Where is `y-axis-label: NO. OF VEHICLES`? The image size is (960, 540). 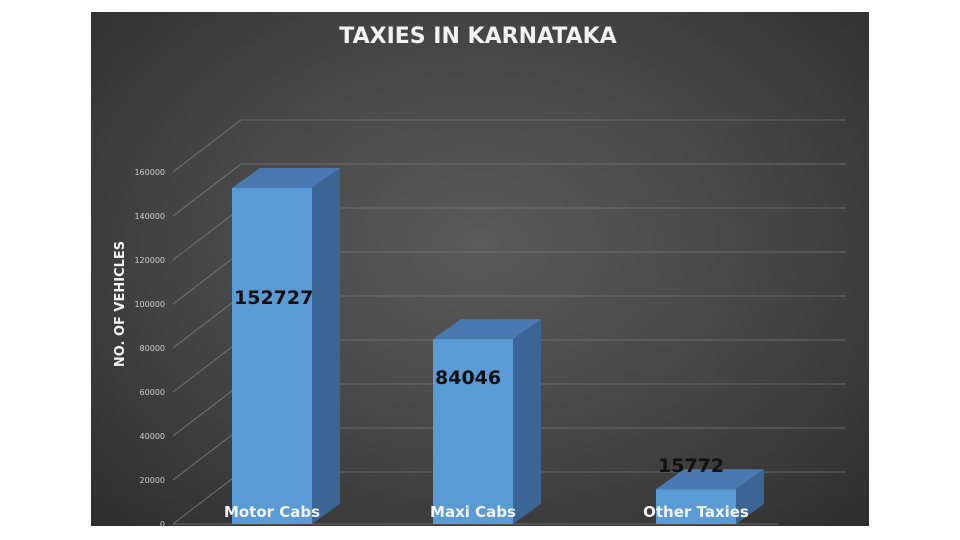 y-axis-label: NO. OF VEHICLES is located at coordinates (120, 304).